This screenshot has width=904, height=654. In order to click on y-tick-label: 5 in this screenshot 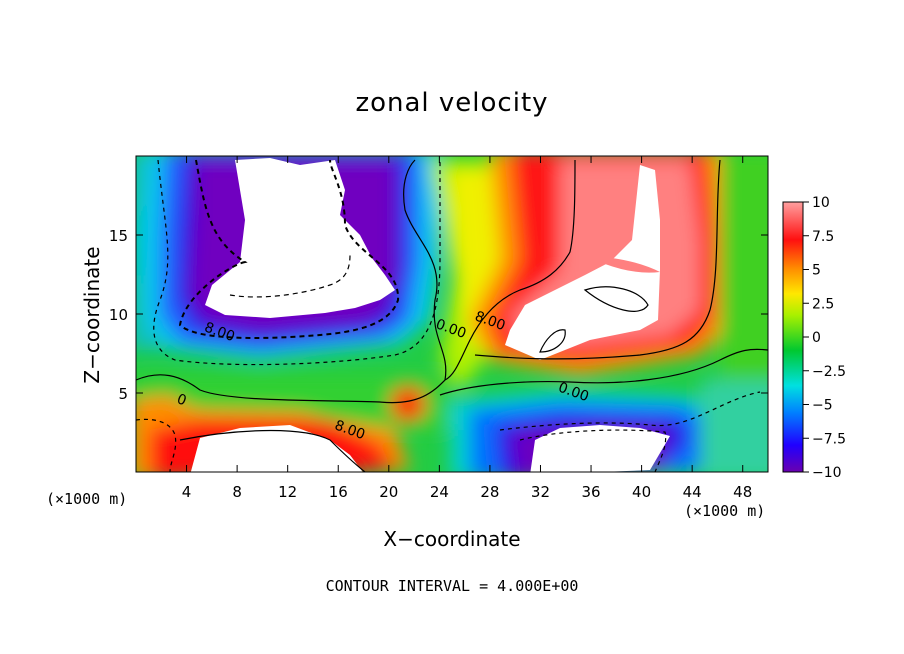, I will do `click(123, 394)`.